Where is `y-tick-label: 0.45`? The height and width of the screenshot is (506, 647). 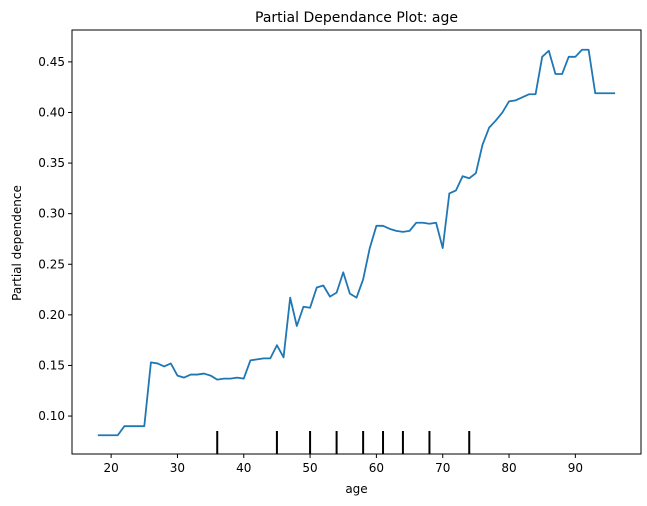
y-tick-label: 0.45 is located at coordinates (51, 62).